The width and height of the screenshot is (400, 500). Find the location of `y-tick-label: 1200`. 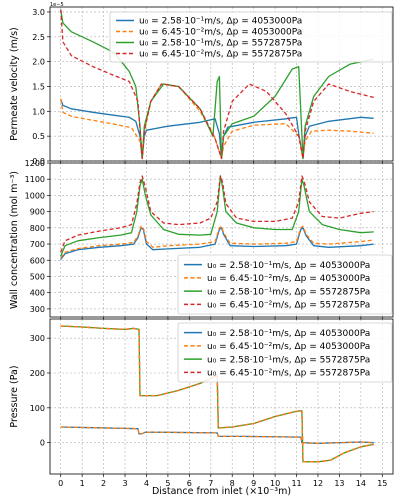

y-tick-label: 1200 is located at coordinates (35, 163).